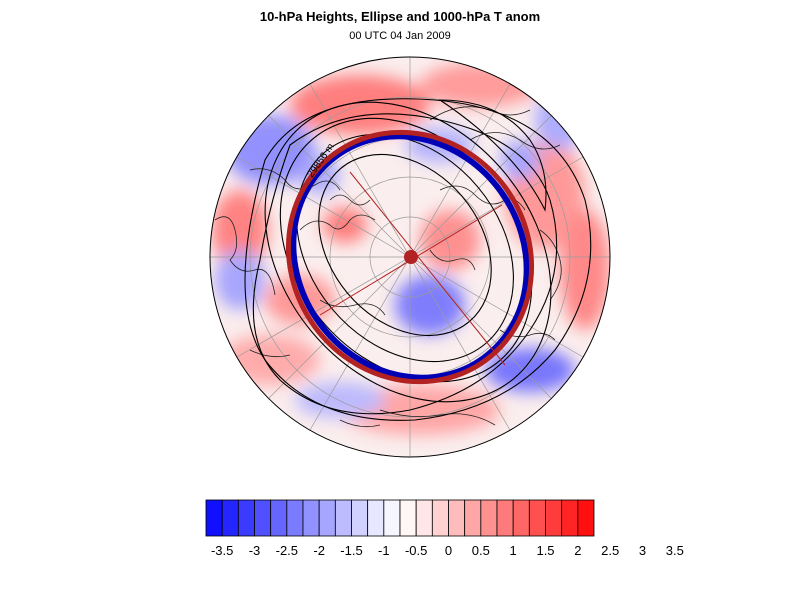  What do you see at coordinates (254, 550) in the screenshot?
I see `colorbar-tick-label: -3` at bounding box center [254, 550].